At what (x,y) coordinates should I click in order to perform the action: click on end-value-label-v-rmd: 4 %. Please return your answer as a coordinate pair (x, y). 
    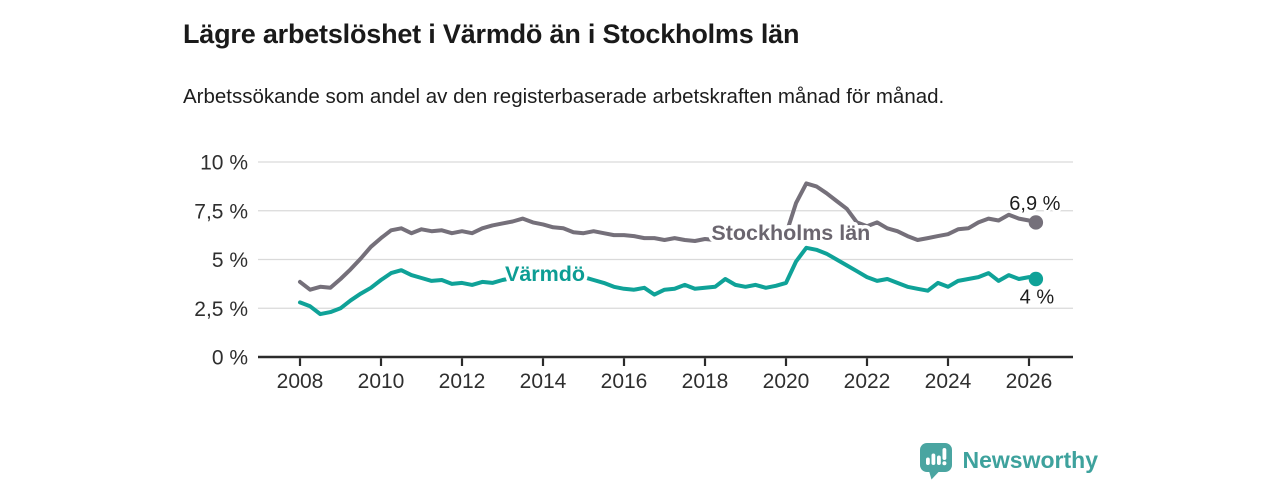
    Looking at the image, I should click on (1037, 298).